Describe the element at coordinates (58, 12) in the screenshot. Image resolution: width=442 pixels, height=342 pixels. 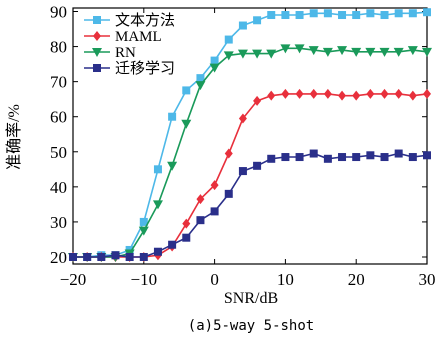
I see `y-tick-label: 90` at that location.